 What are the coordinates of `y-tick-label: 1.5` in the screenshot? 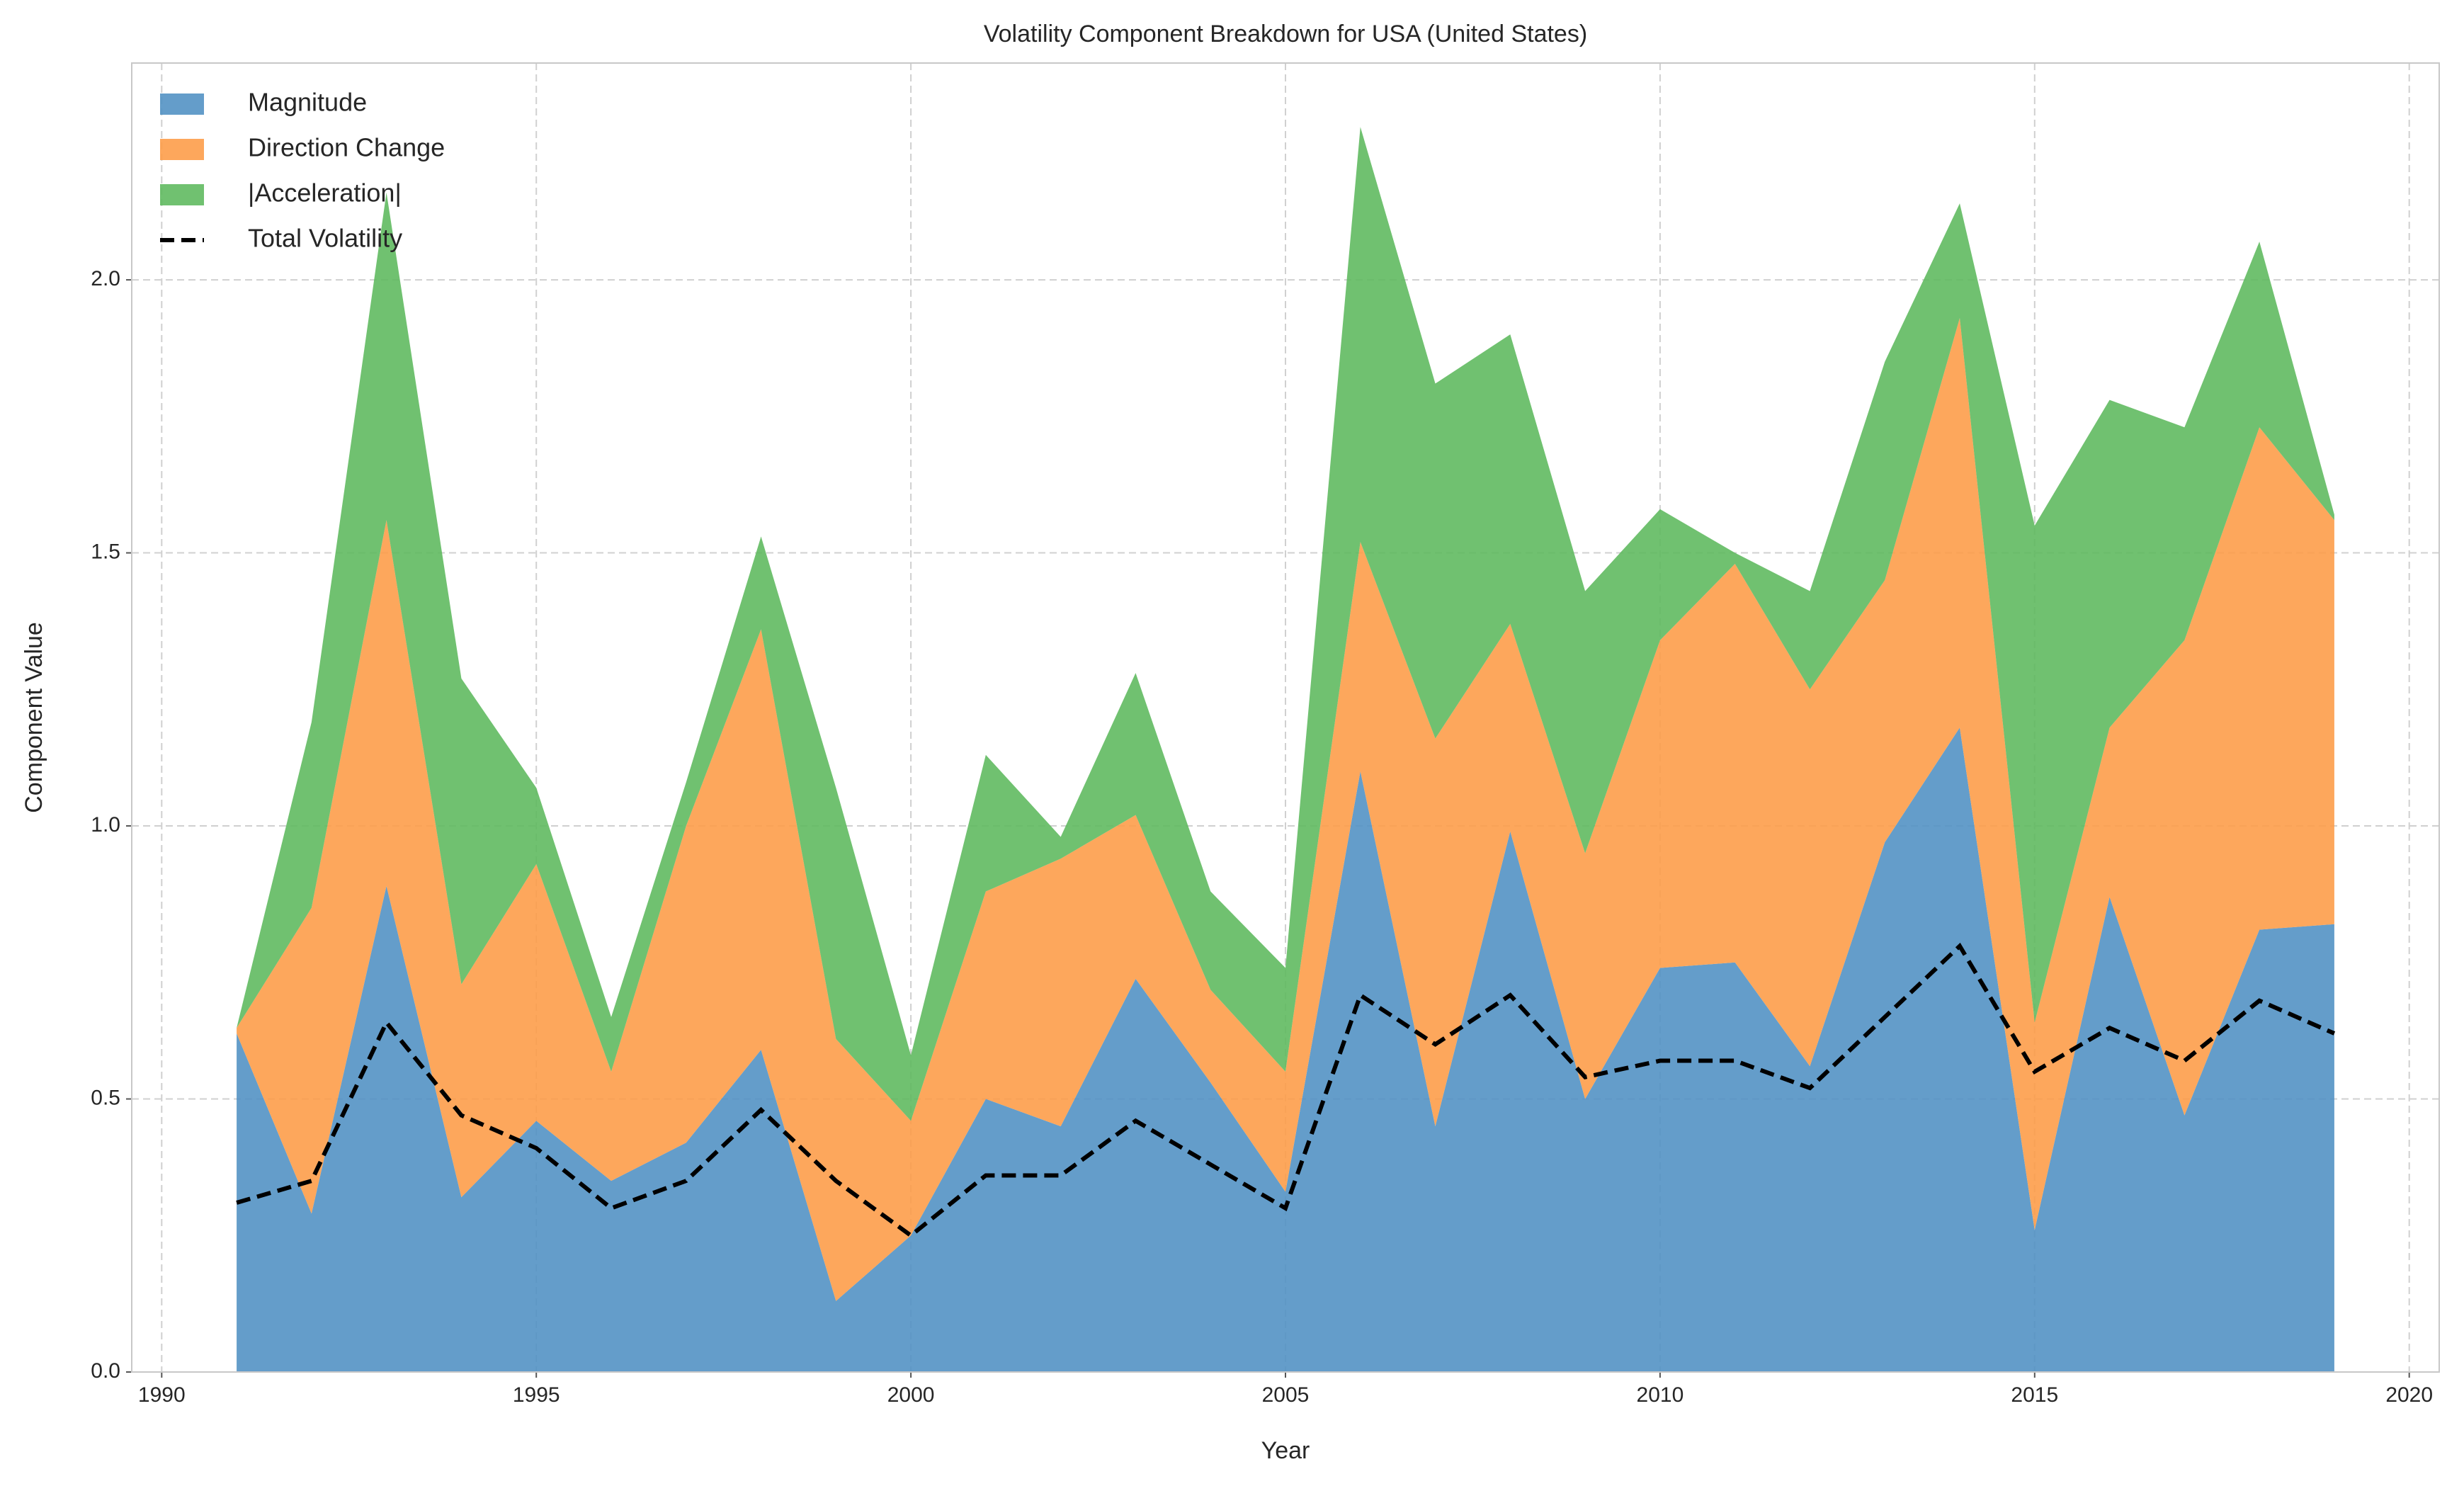 It's located at (105, 551).